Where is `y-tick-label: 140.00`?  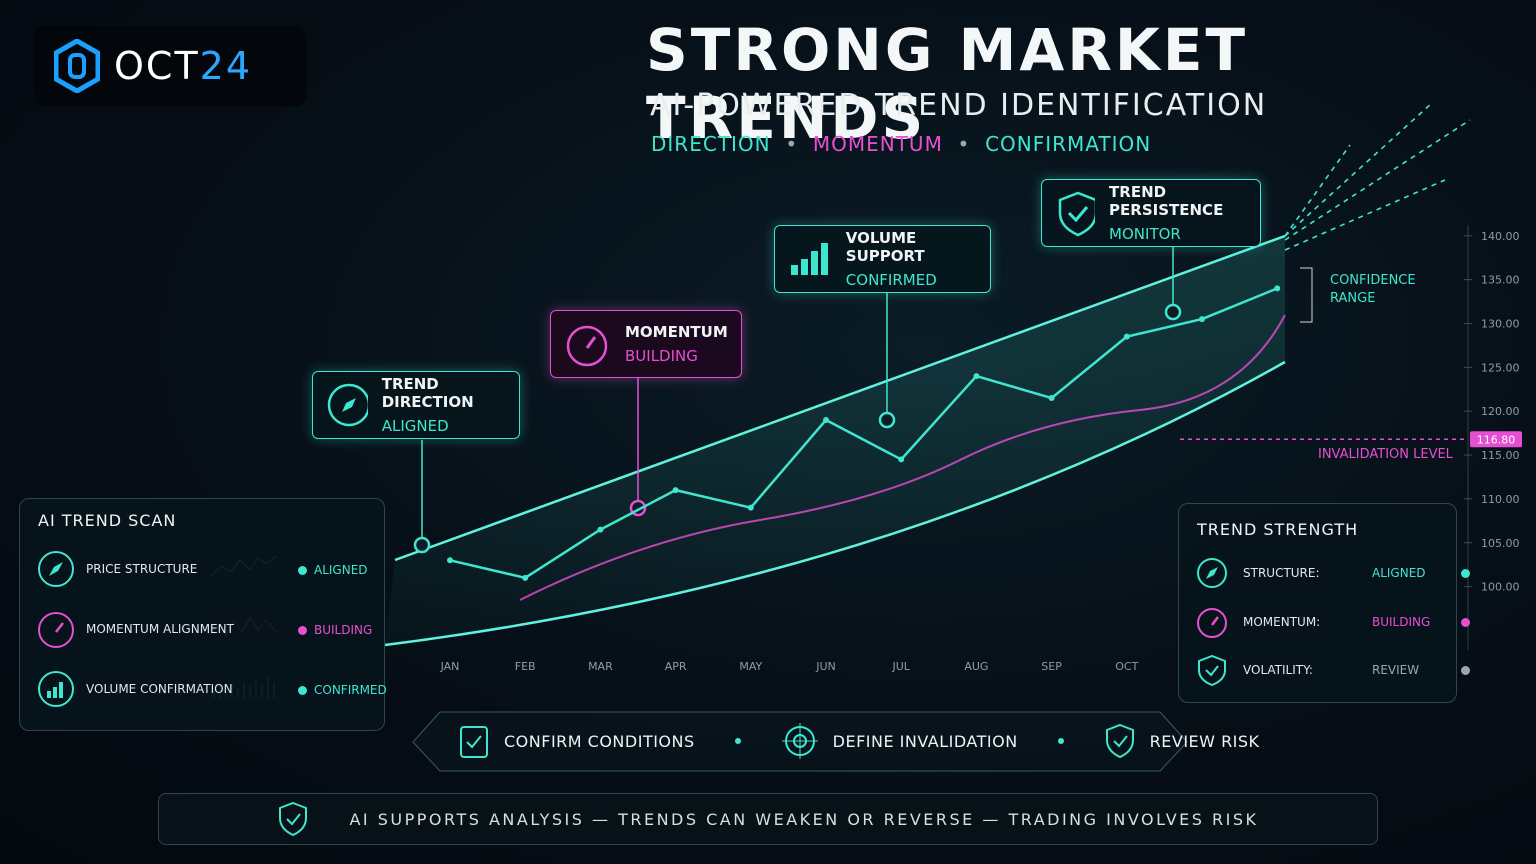
y-tick-label: 140.00 is located at coordinates (1500, 236).